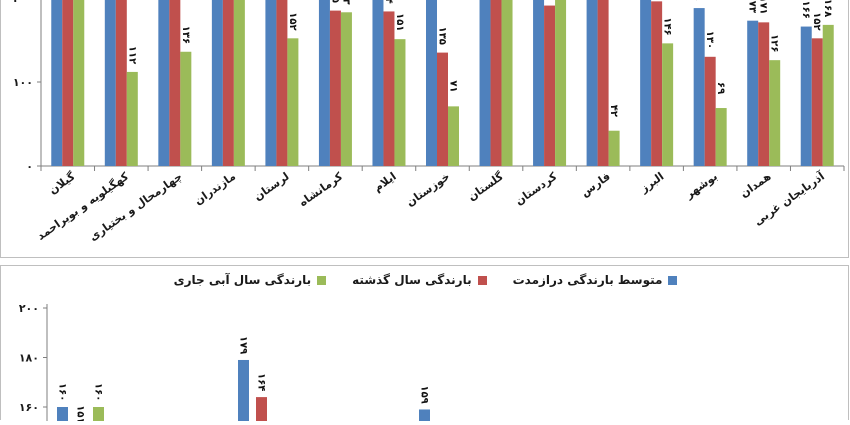 Image resolution: width=850 pixels, height=425 pixels. I want to click on legend-swatch-current, so click(321, 280).